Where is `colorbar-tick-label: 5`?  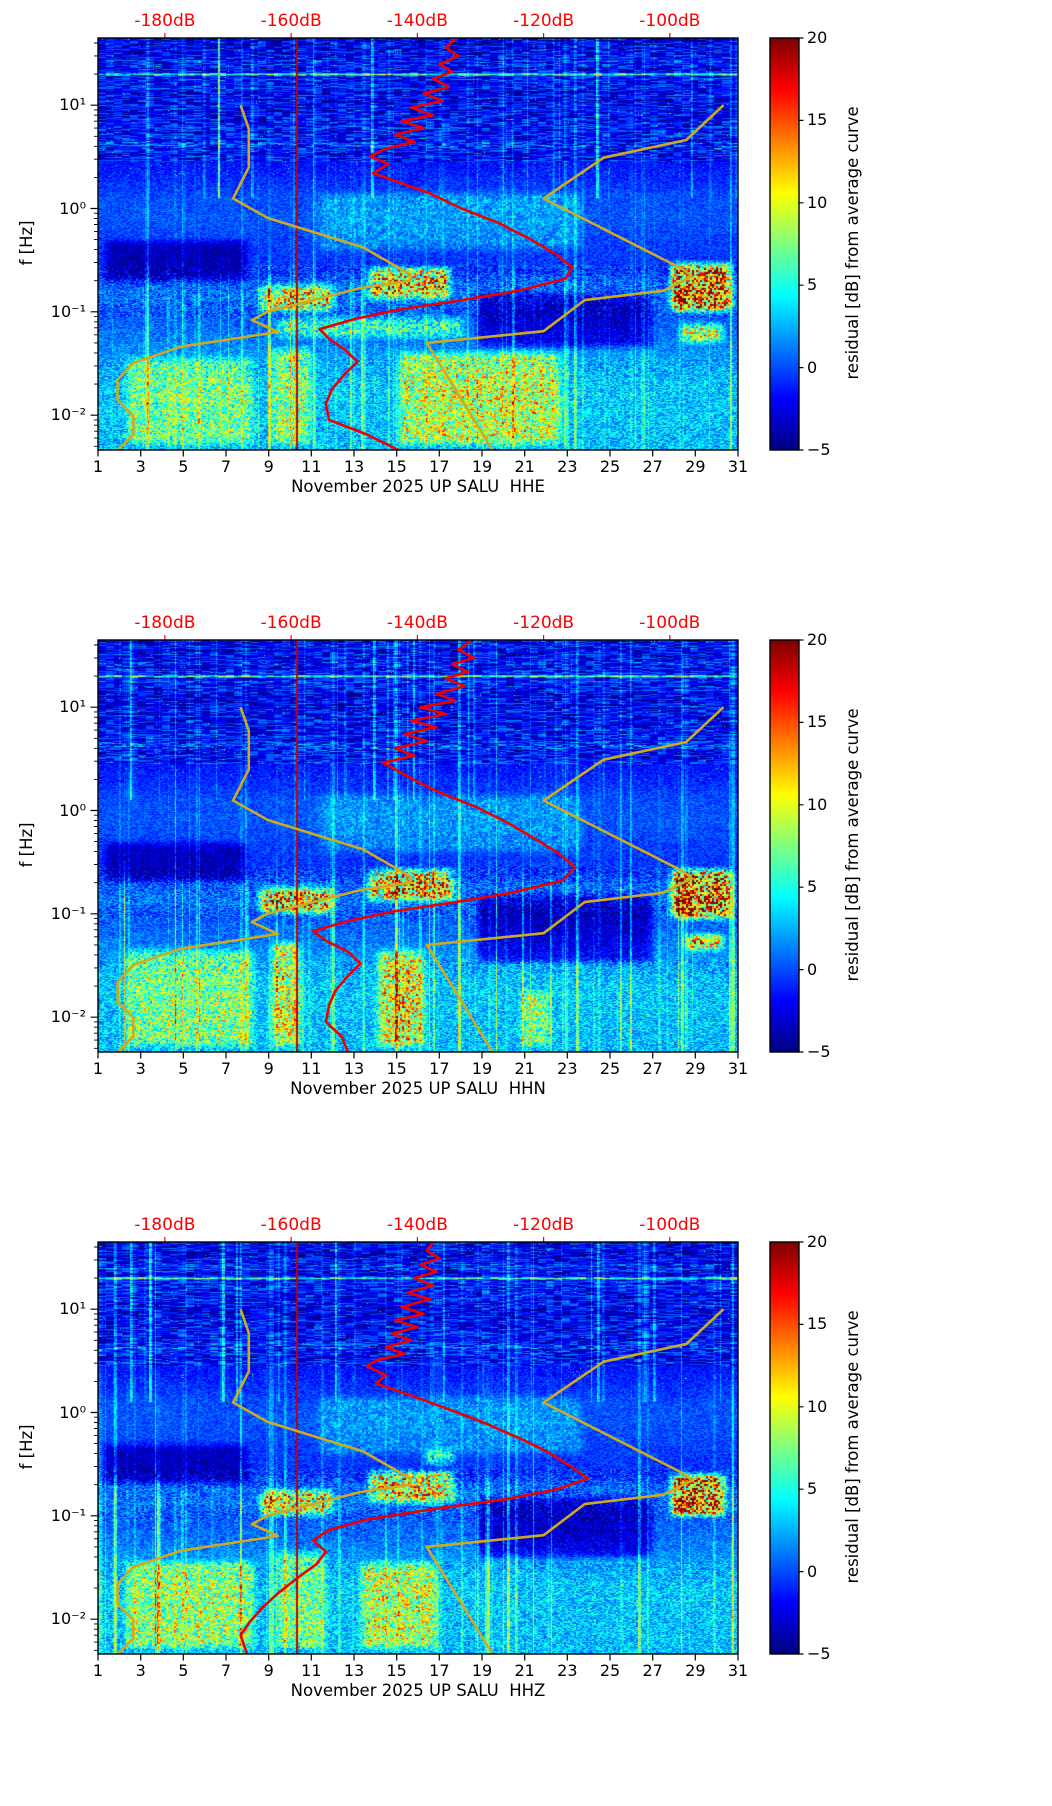
colorbar-tick-label: 5 is located at coordinates (812, 887).